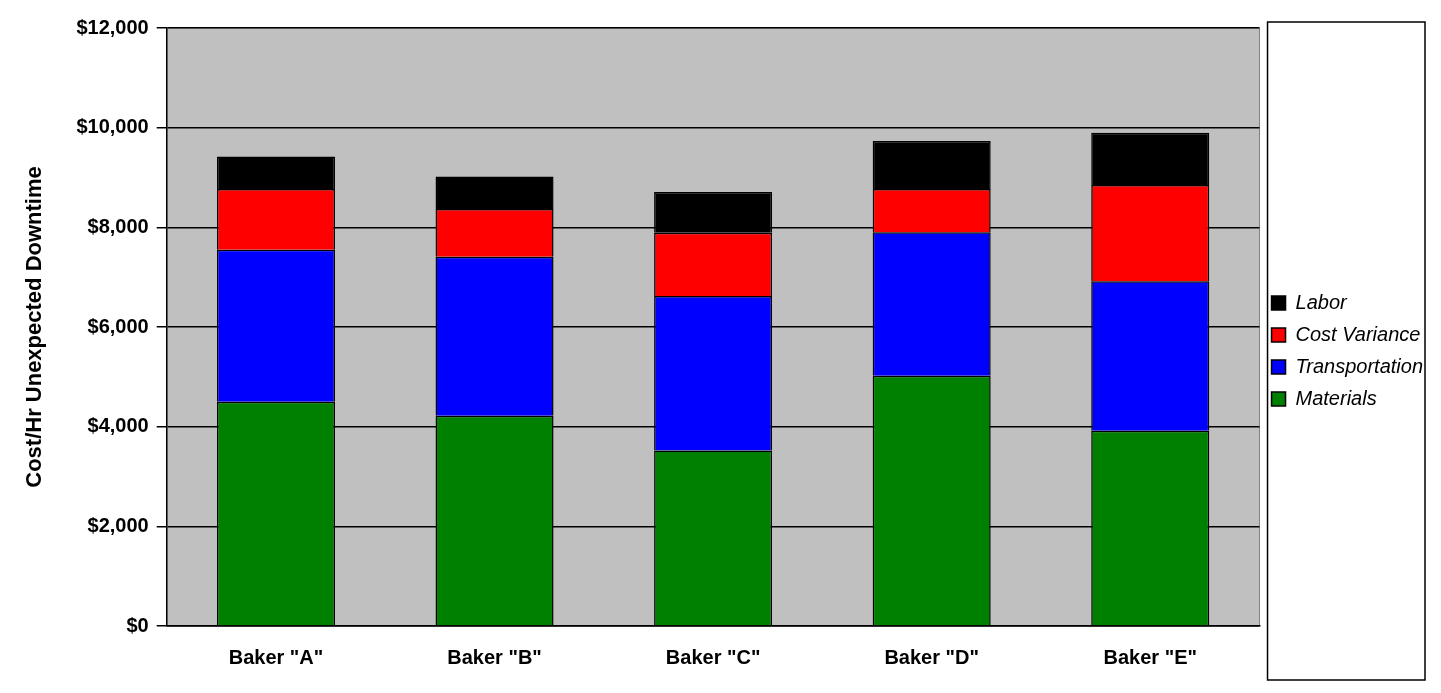 This screenshot has height=693, width=1441. What do you see at coordinates (118, 225) in the screenshot?
I see `y-tick-label: $8,000` at bounding box center [118, 225].